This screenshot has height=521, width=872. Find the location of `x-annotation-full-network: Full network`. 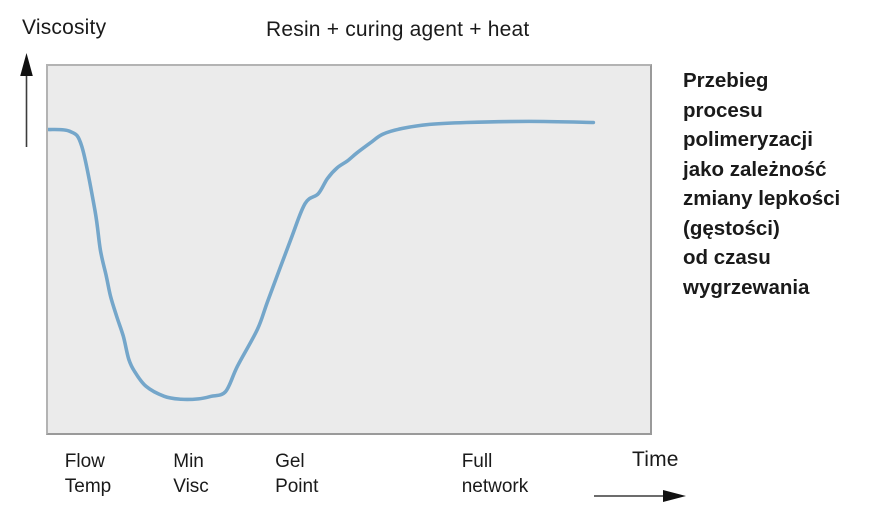

x-annotation-full-network: Full network is located at coordinates (495, 474).